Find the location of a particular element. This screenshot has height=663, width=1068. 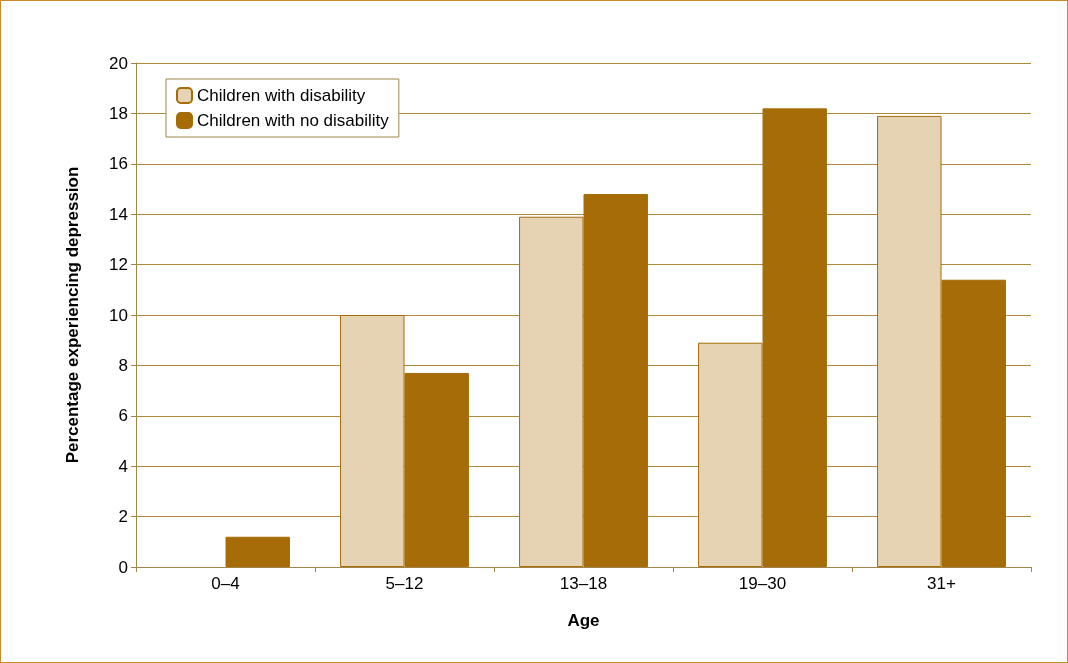

legend-label: Children with no disability is located at coordinates (293, 120).